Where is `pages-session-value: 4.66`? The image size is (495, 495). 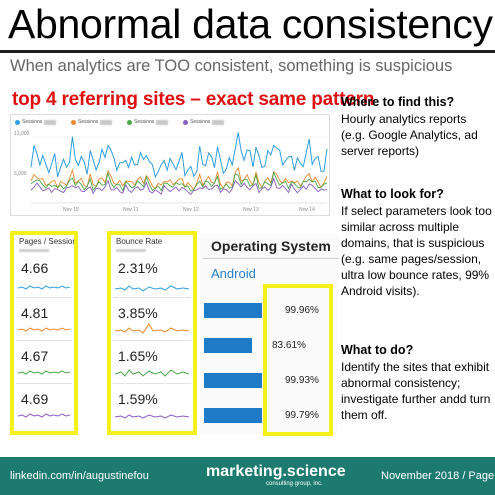
pages-session-value: 4.66 is located at coordinates (35, 268).